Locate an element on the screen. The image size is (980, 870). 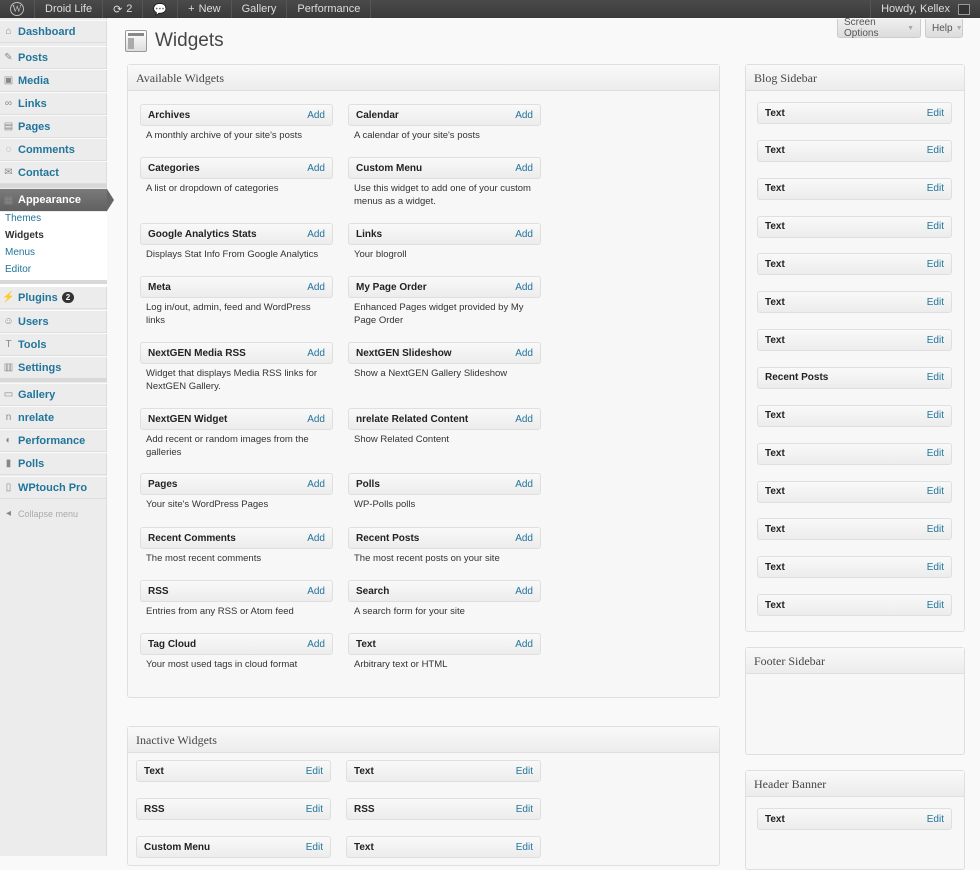
menu-item-contact: ✉ Contact is located at coordinates (53, 172).